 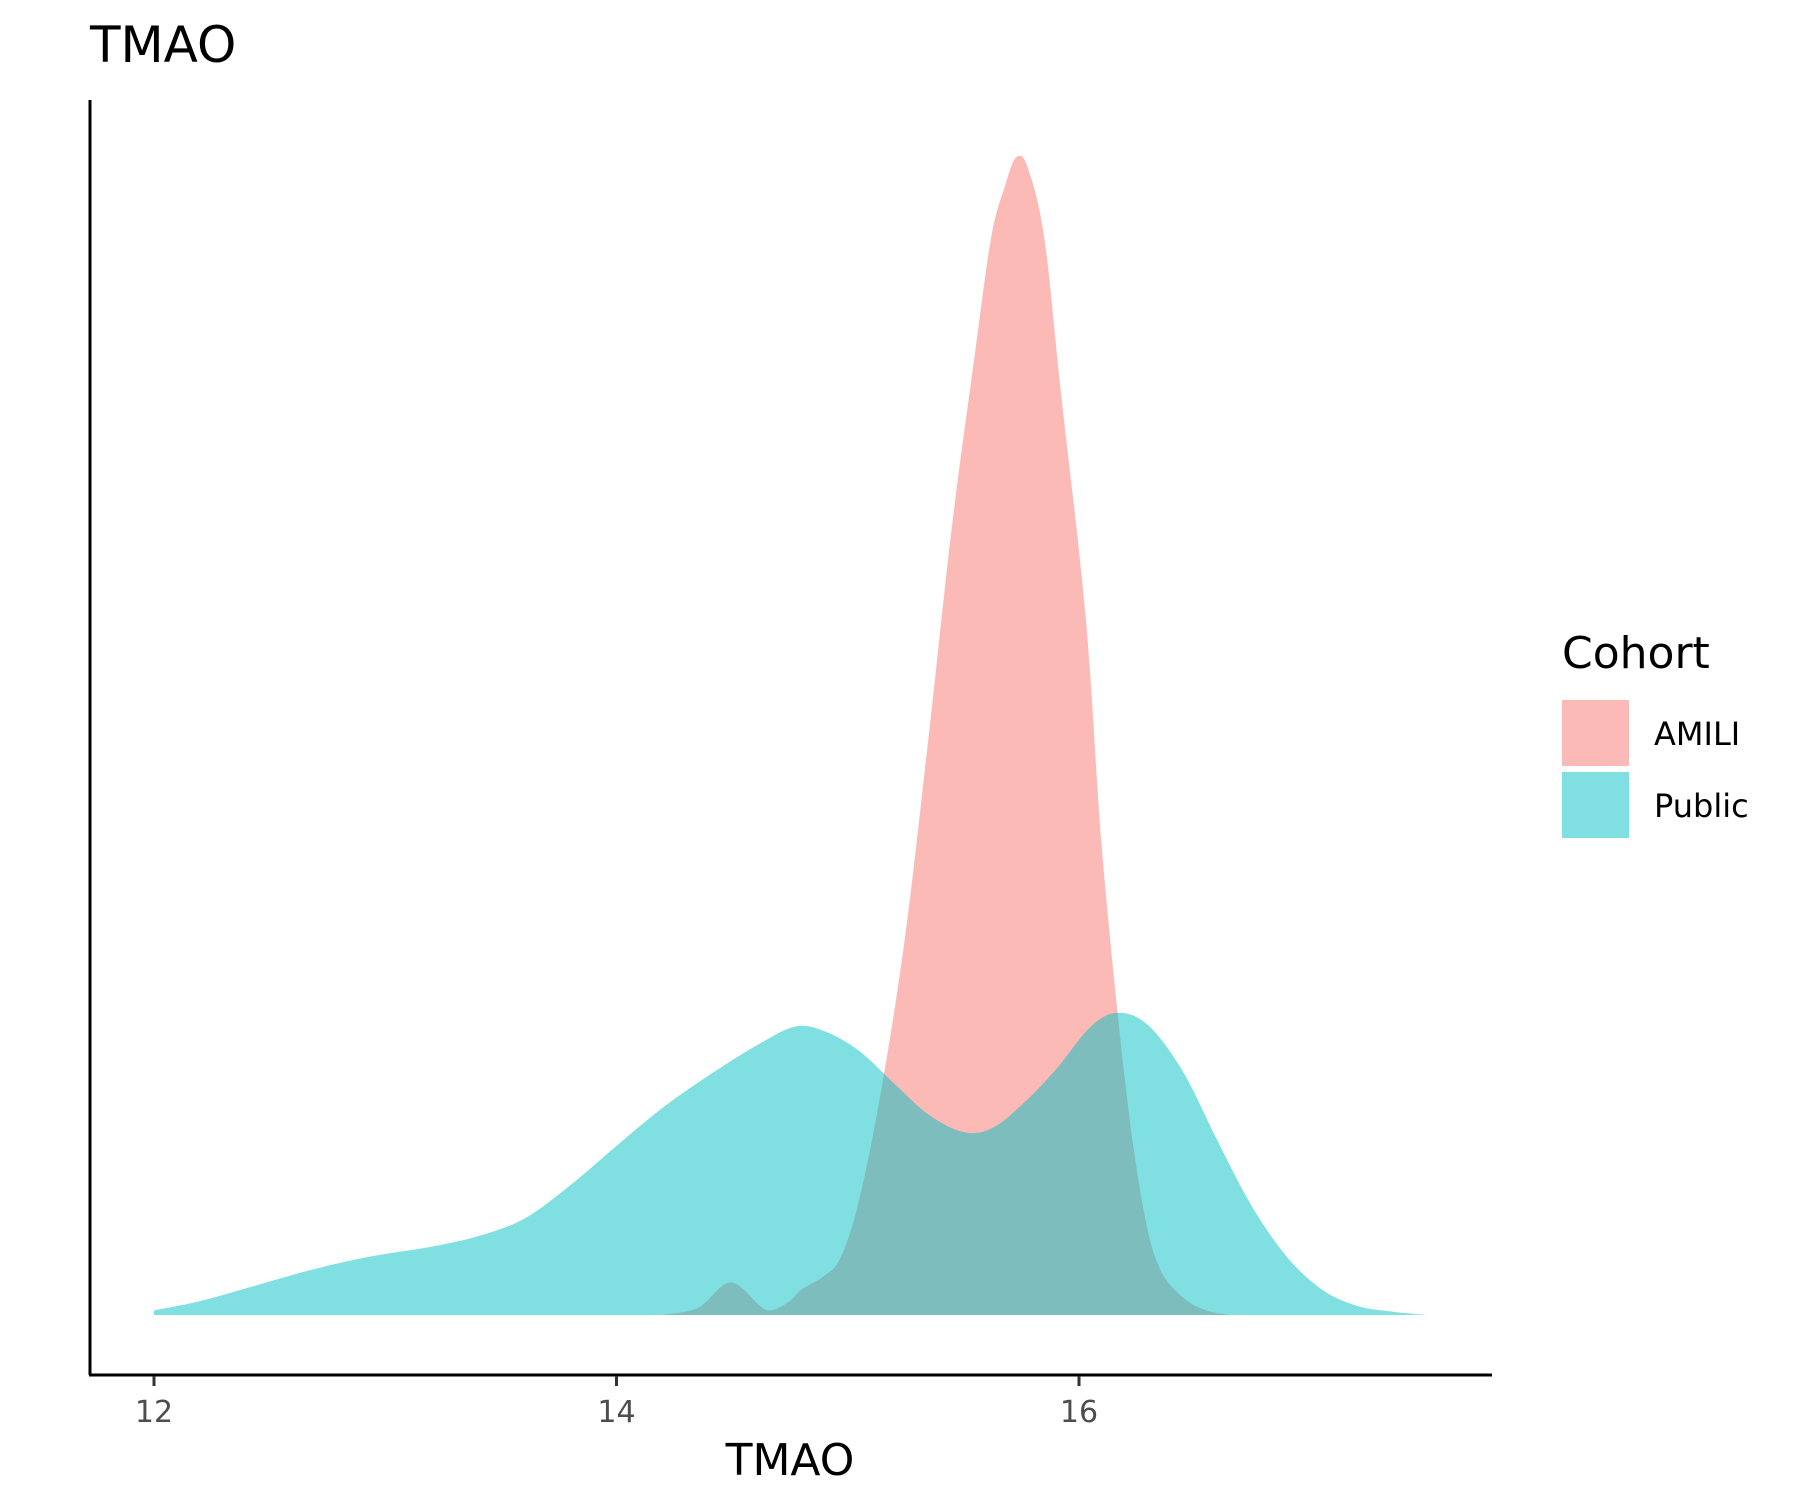 I want to click on legend-key-public, so click(x=1595, y=805).